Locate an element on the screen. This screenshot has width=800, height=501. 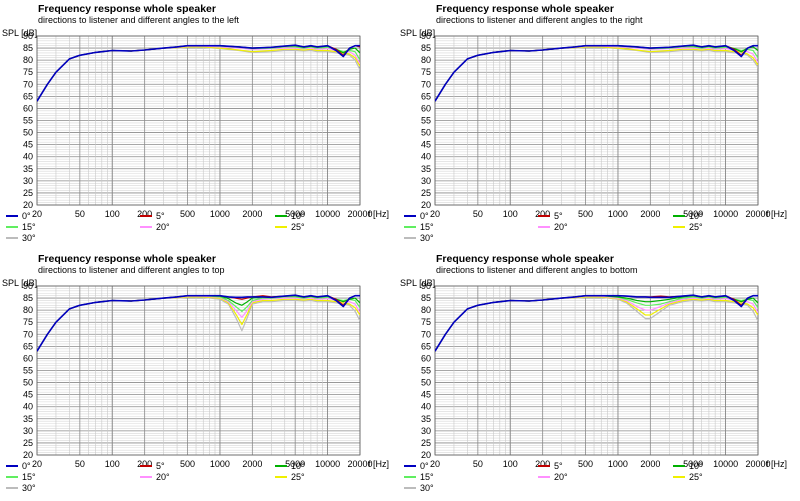
x-tick-label: 5000 is located at coordinates (295, 214).